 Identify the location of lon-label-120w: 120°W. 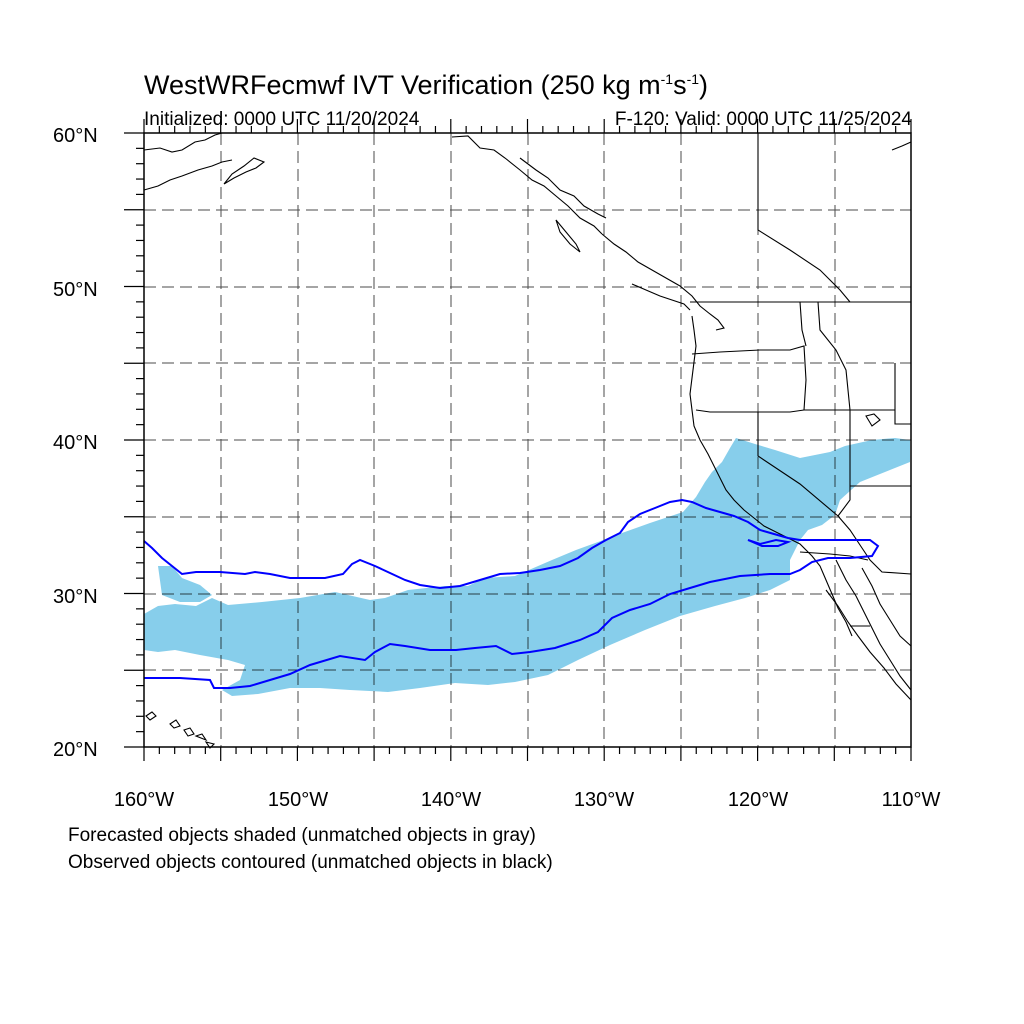
(758, 800).